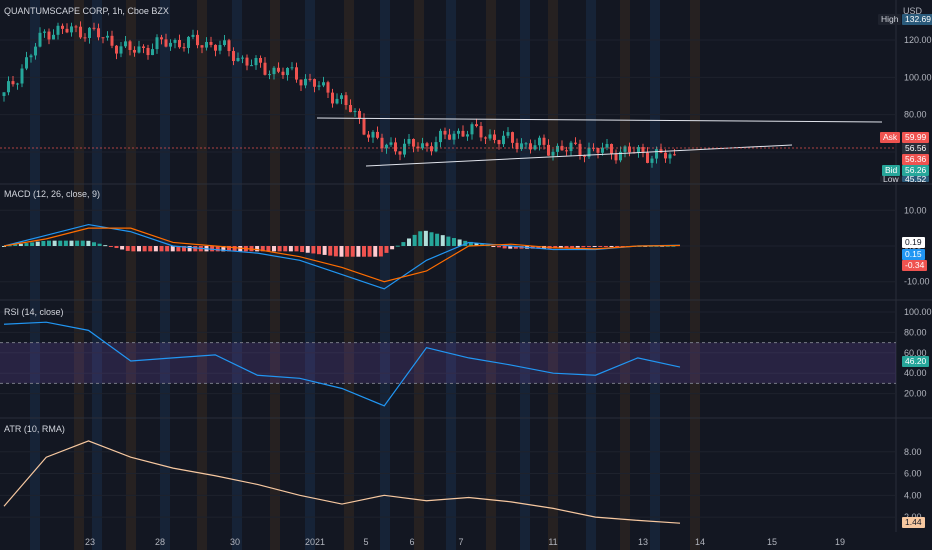 Image resolution: width=932 pixels, height=550 pixels. I want to click on x-tick-label: 14, so click(700, 542).